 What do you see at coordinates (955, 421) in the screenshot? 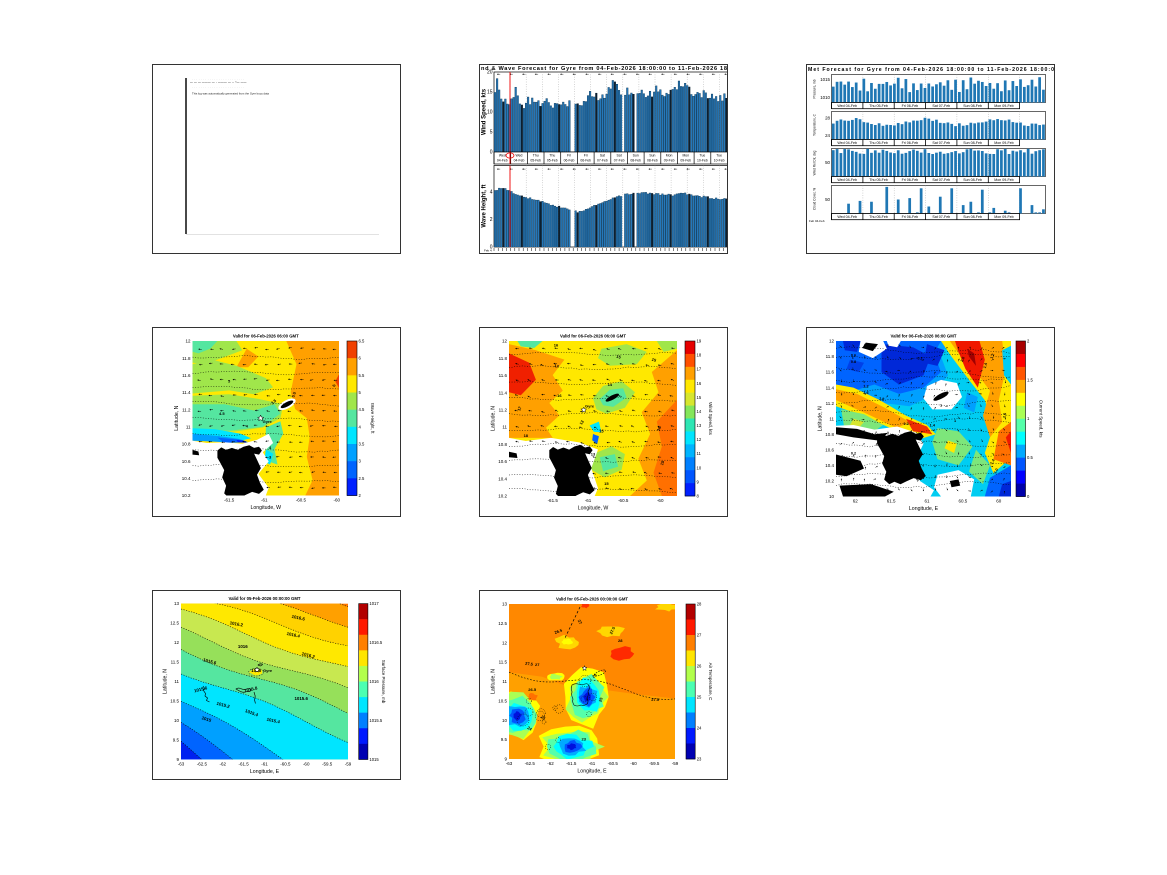
I see `svg-text: 1` at bounding box center [955, 421].